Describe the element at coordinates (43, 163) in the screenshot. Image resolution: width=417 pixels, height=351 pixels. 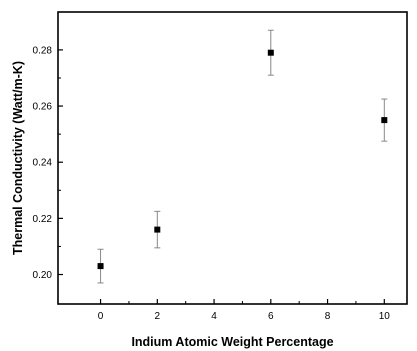
I see `y-tick-label: 0.24` at that location.